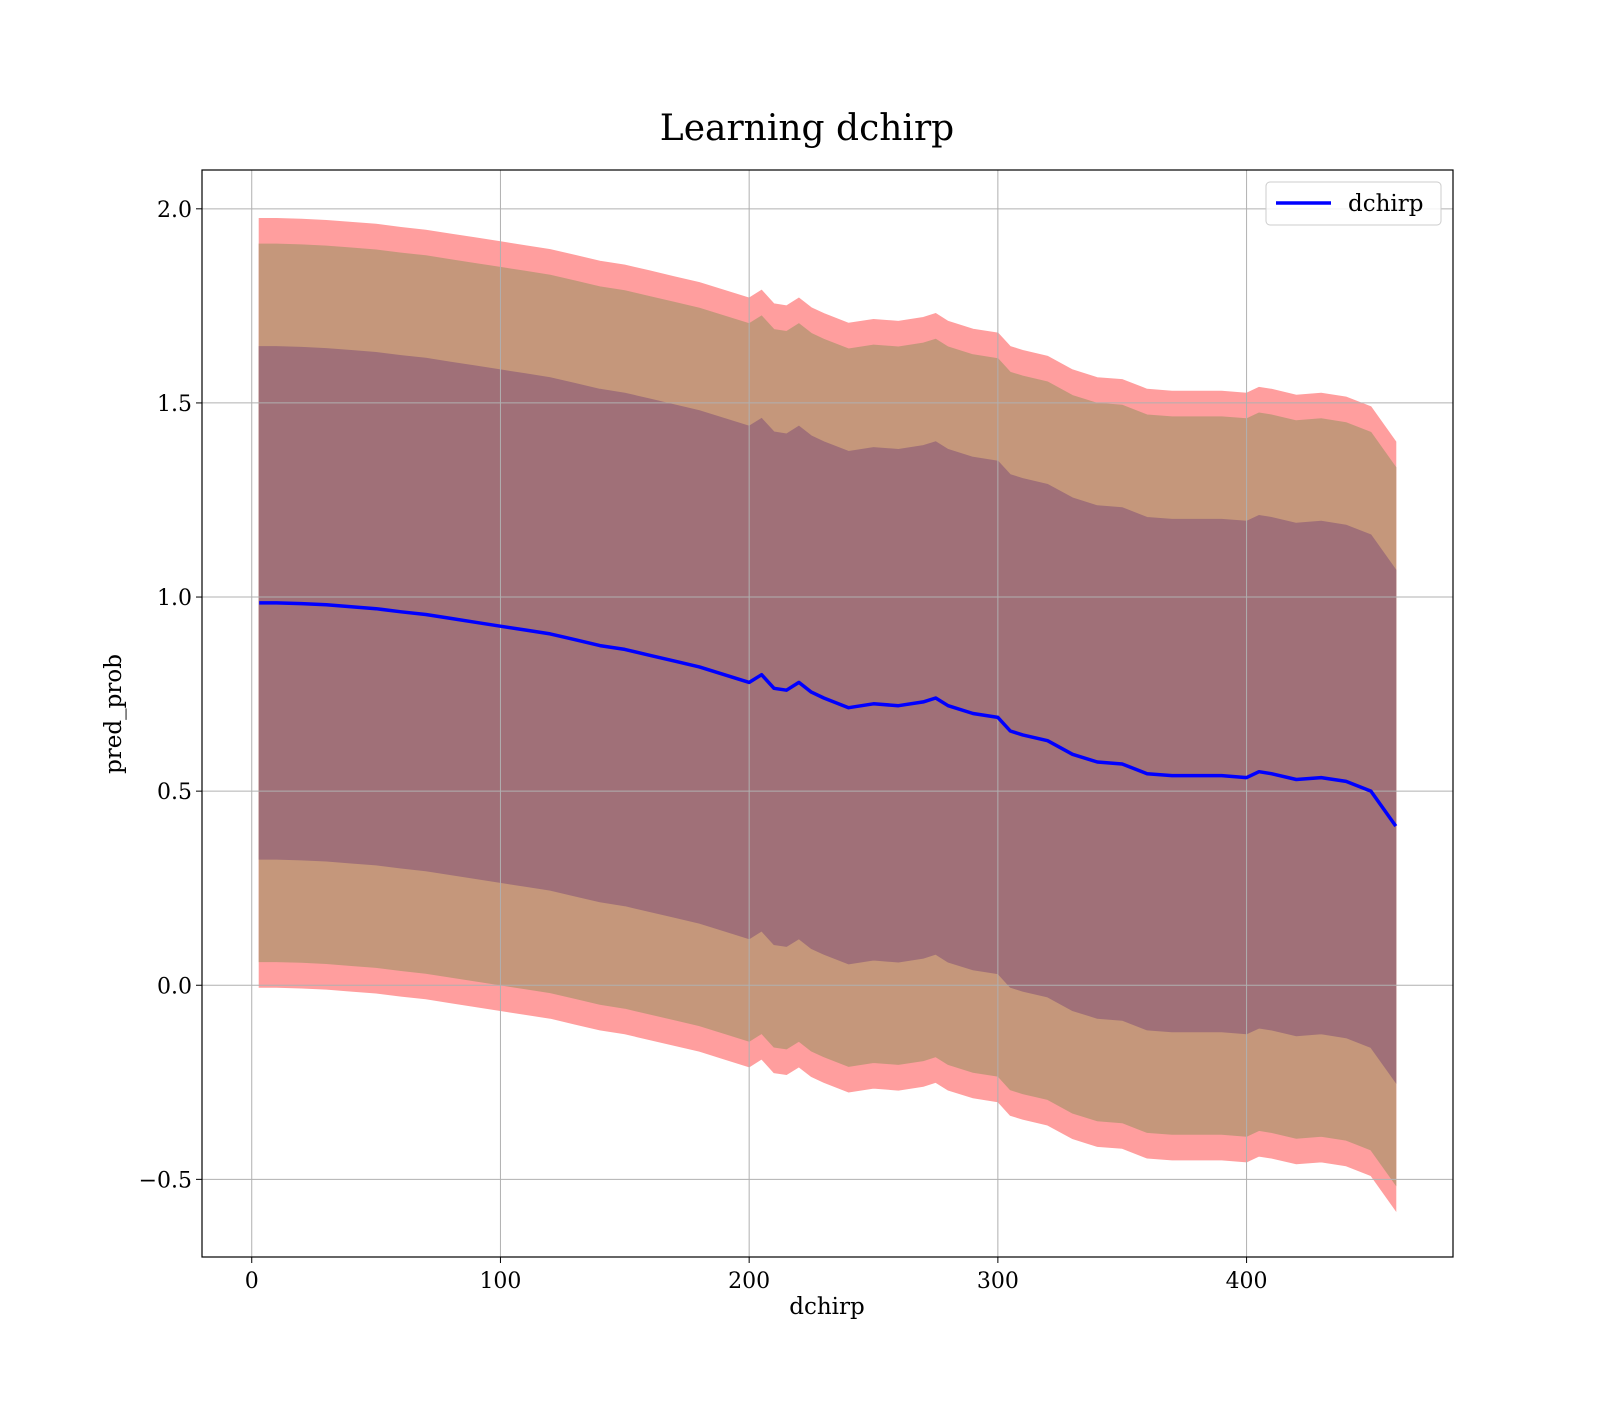 The image size is (1600, 1404). I want to click on x-tick-label: 200, so click(749, 1281).